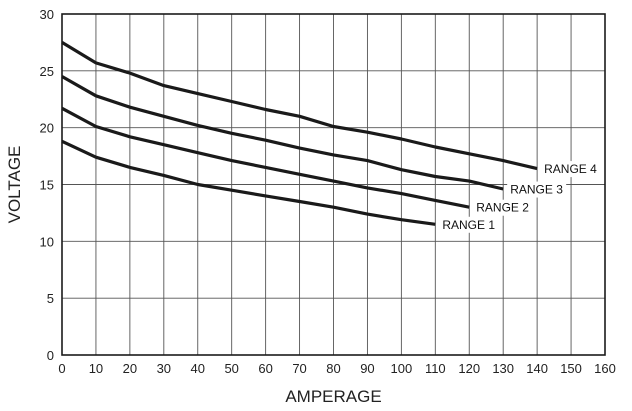  I want to click on x-tick-labels: 0 10 20 30 40 50 60 70 80 90 100 110 120 130 140 150 160, so click(336, 368).